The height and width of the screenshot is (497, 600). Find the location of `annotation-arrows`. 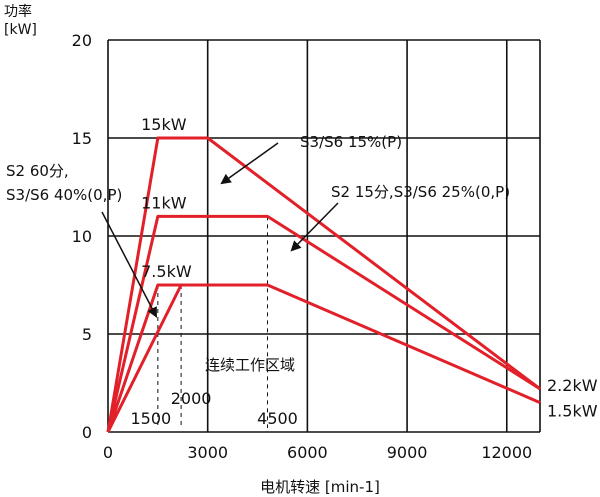

annotation-arrows is located at coordinates (220, 230).